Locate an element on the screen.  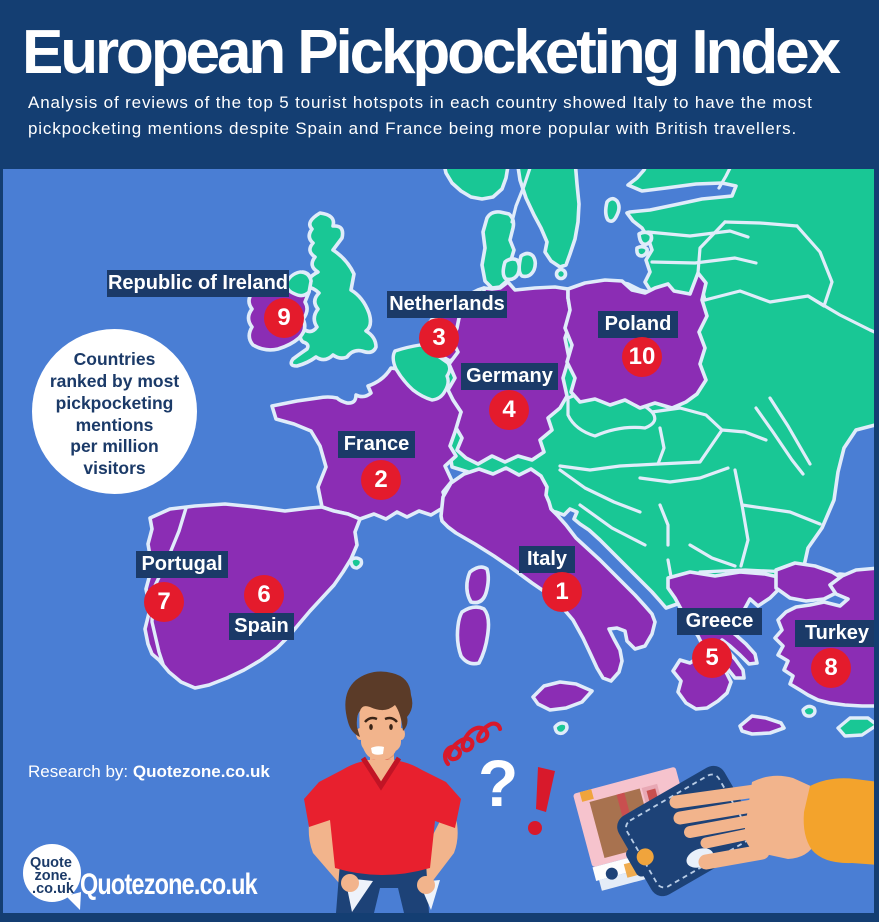
svg-text: zone. is located at coordinates (52, 876).